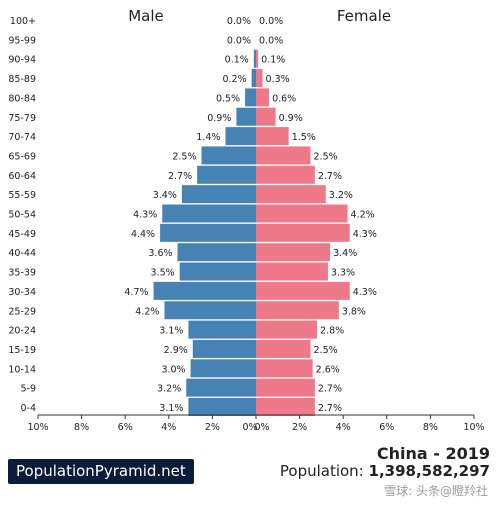 This screenshot has width=500, height=505. What do you see at coordinates (239, 40) in the screenshot?
I see `male-value-label-95-99: 0.0%` at bounding box center [239, 40].